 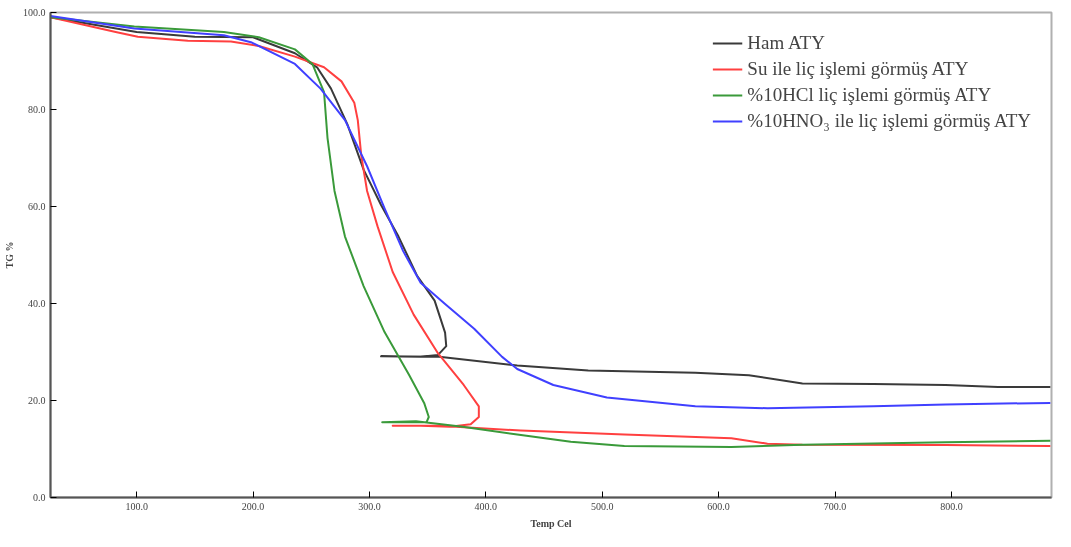 I want to click on legend-label: %10HCl liç işlemi görmüş ATY, so click(x=869, y=95).